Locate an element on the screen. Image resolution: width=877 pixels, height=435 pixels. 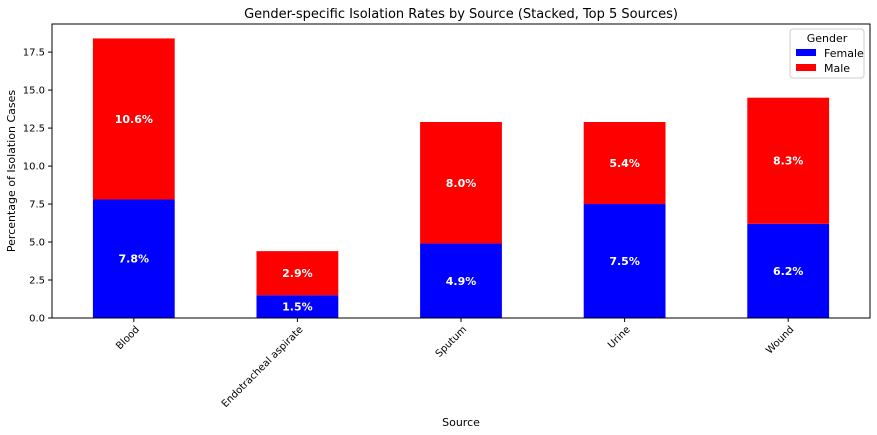
y-axis-label: Percentage of Isolation Cases is located at coordinates (11, 171).